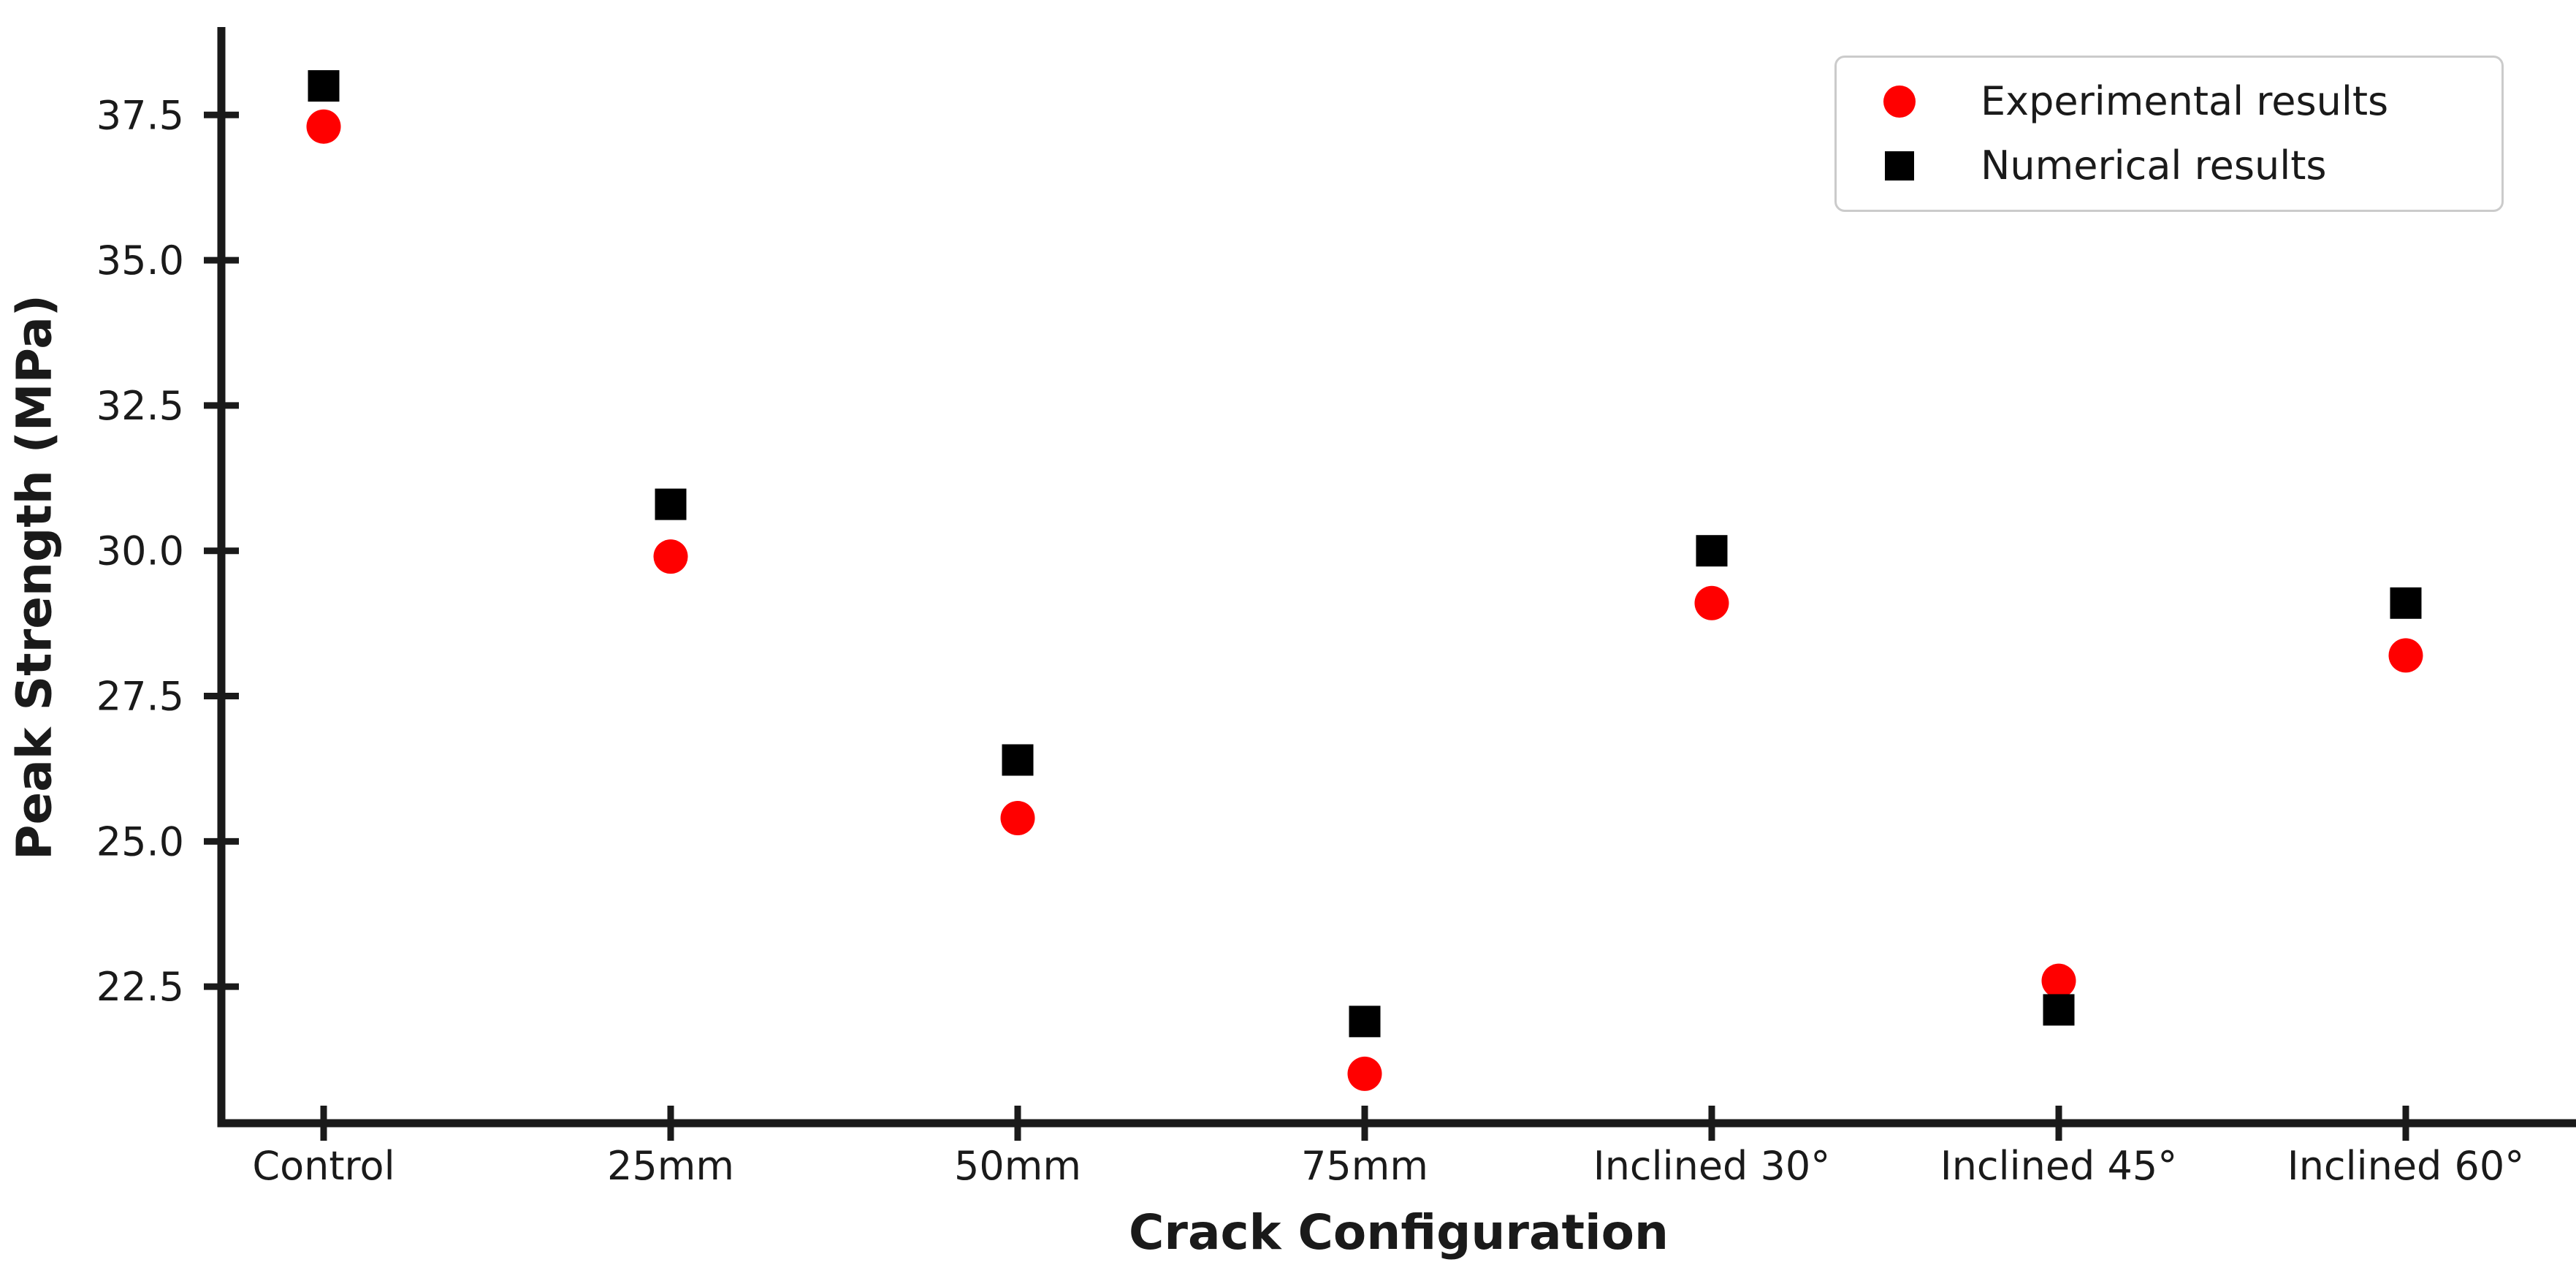  I want to click on legend-item-numerical: Numerical results, so click(2169, 166).